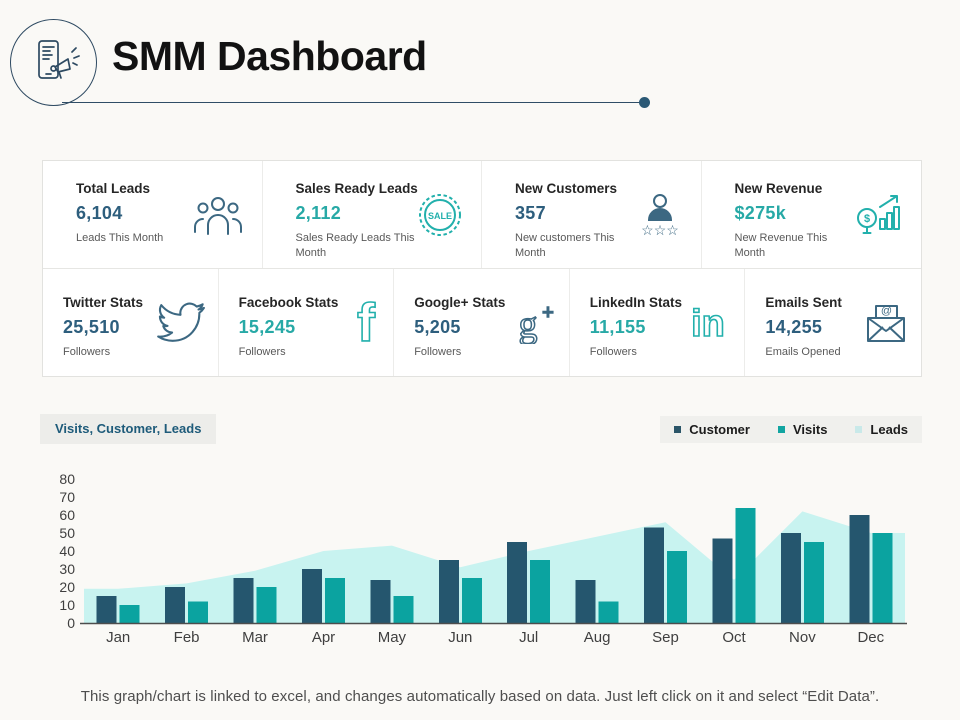  What do you see at coordinates (267, 327) in the screenshot?
I see `stat-value: 15,245` at bounding box center [267, 327].